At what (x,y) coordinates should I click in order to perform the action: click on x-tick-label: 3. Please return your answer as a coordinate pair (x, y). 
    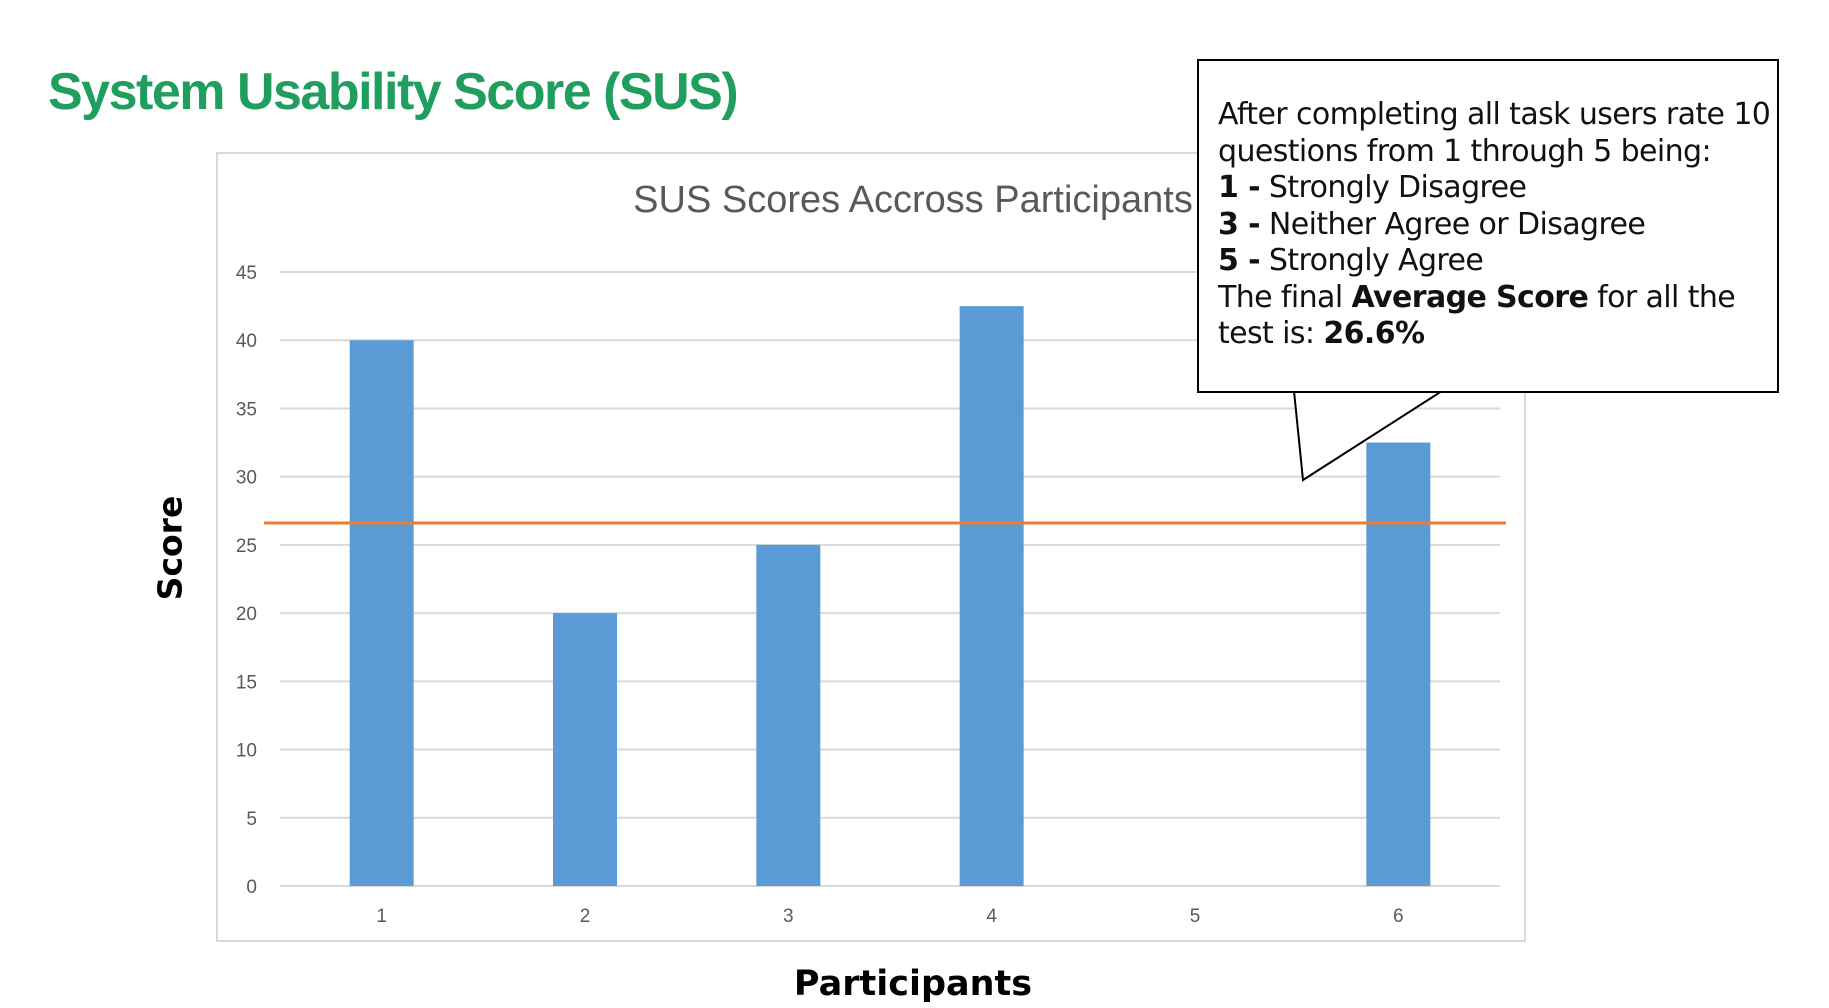
    Looking at the image, I should click on (788, 916).